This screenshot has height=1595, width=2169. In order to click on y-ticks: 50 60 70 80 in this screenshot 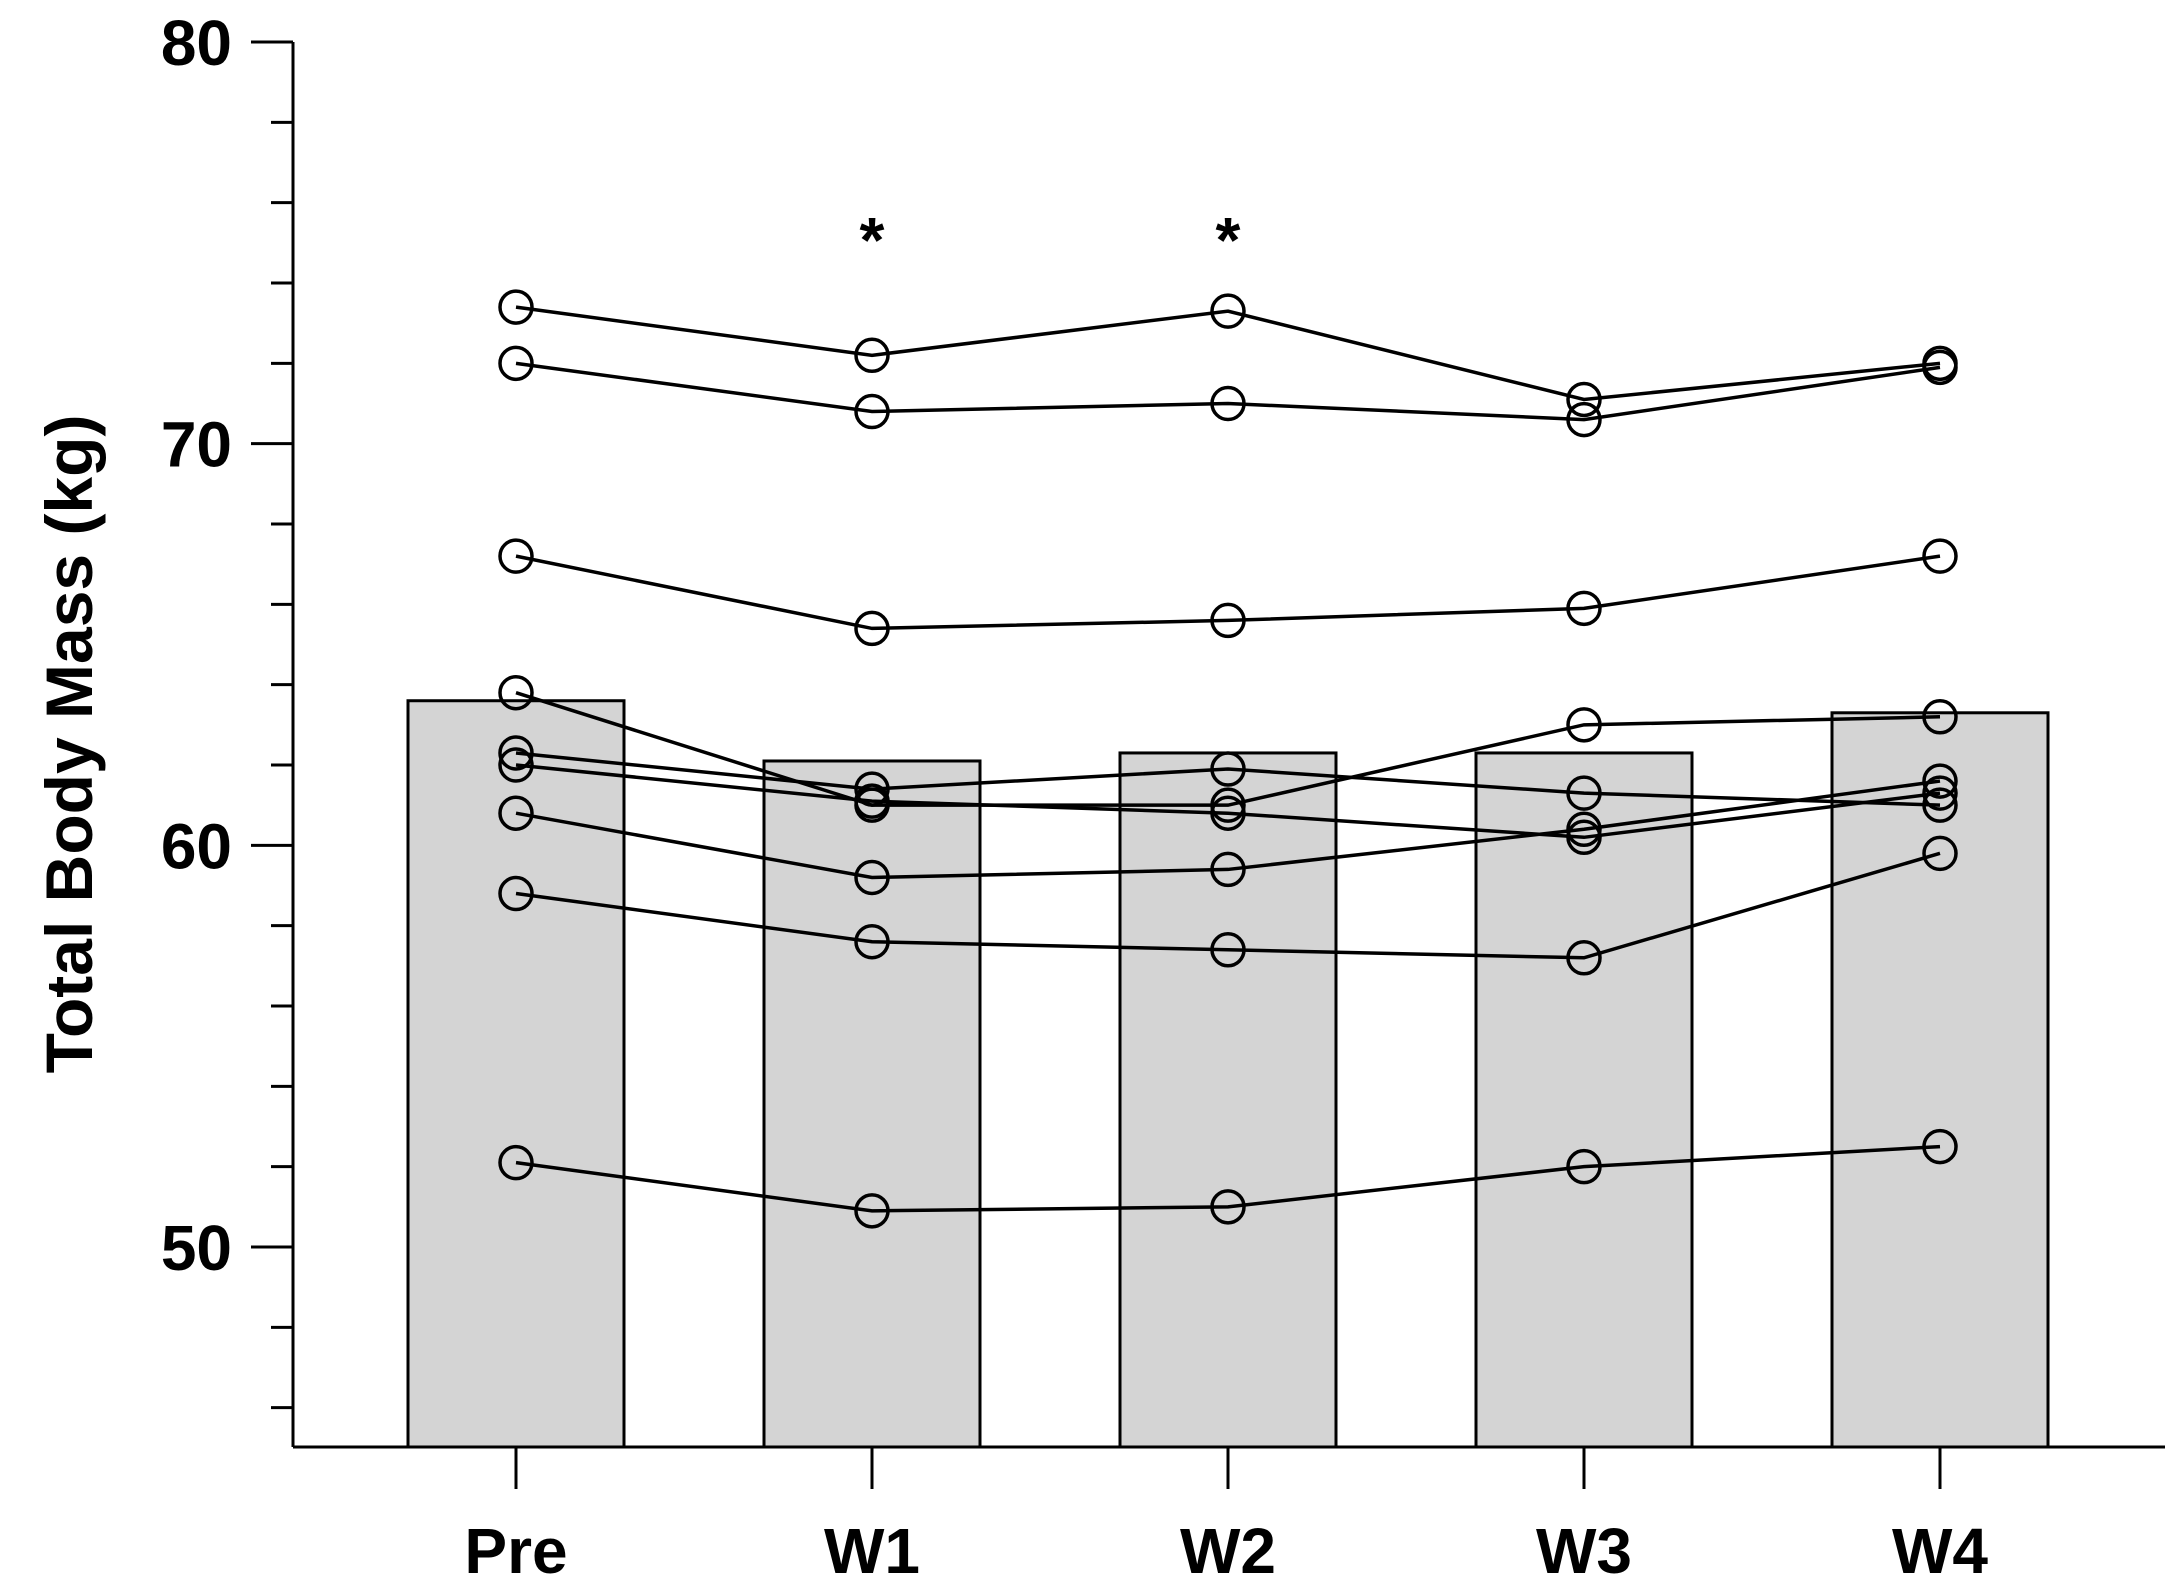, I will do `click(227, 708)`.